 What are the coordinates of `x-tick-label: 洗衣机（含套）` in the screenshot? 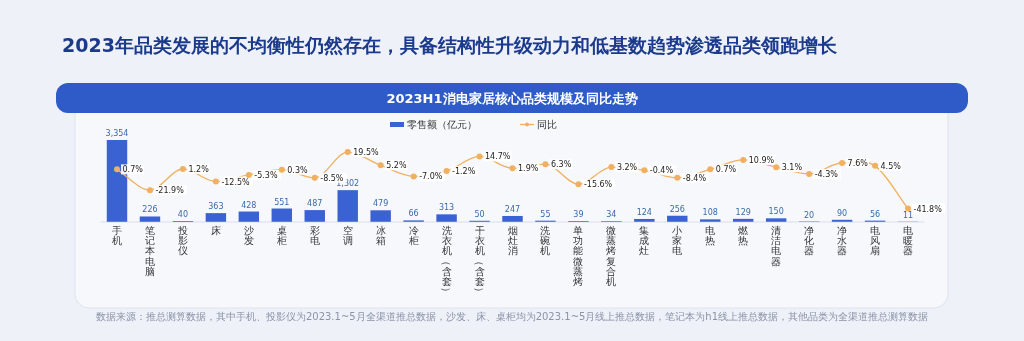 It's located at (447, 261).